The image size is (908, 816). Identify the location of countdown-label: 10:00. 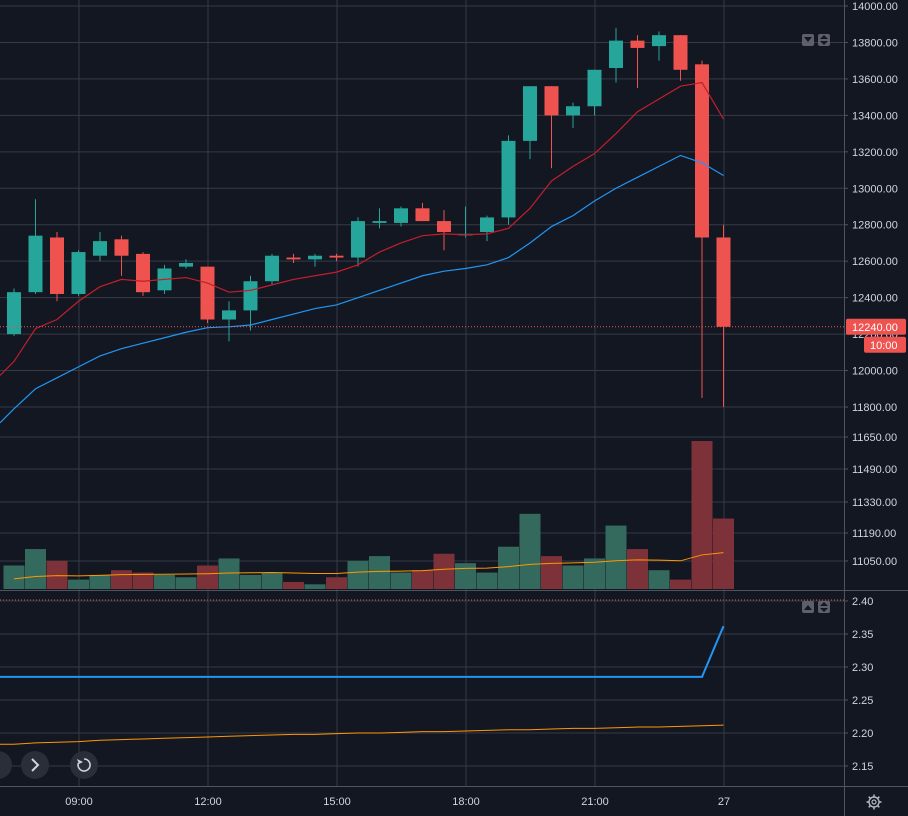
(884, 346).